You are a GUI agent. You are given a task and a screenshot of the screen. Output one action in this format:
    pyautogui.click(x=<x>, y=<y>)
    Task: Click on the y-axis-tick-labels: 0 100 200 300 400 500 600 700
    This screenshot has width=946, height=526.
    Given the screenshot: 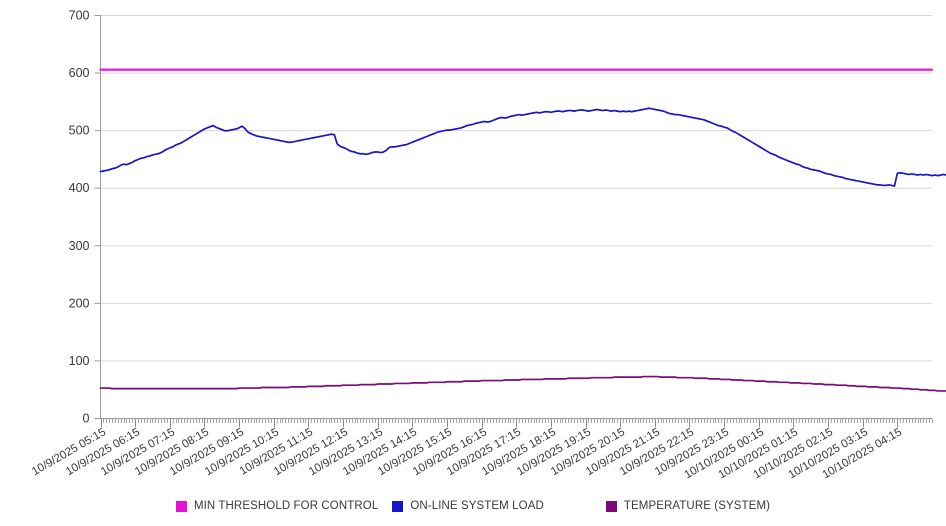 What is the action you would take?
    pyautogui.click(x=79, y=217)
    